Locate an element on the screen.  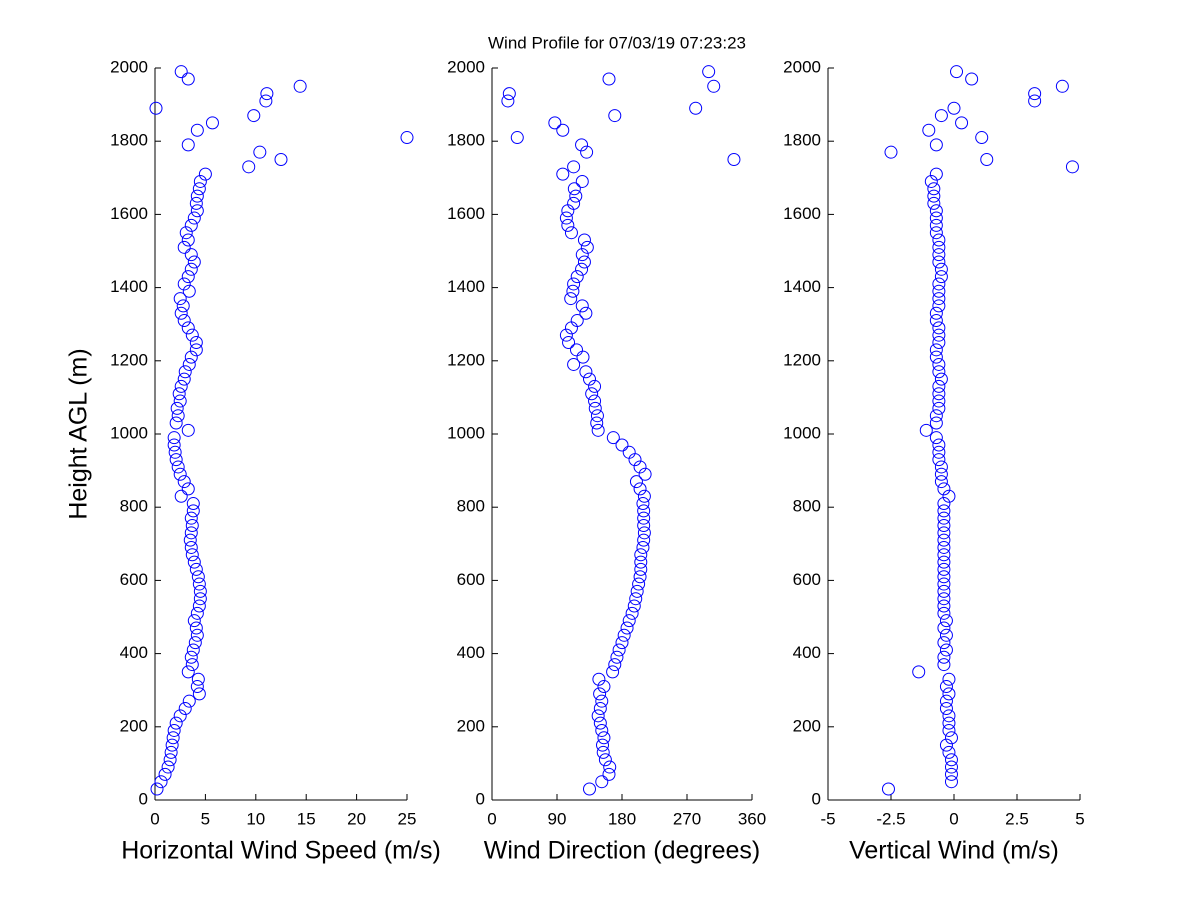
y-tick-label: 600 is located at coordinates (807, 579).